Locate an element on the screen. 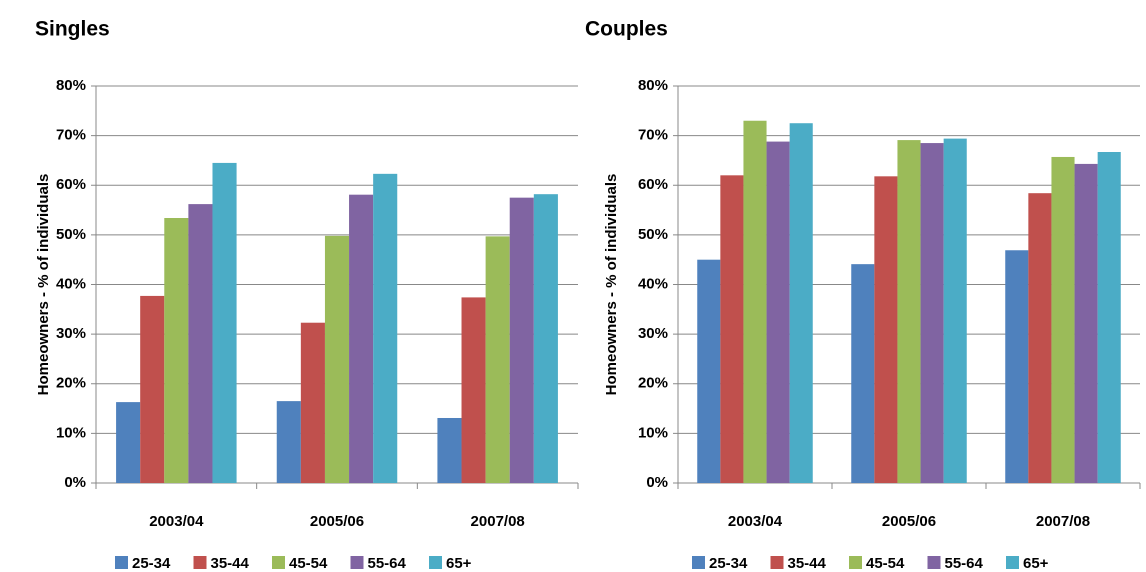 The image size is (1146, 572). chart-title: Couples is located at coordinates (626, 29).